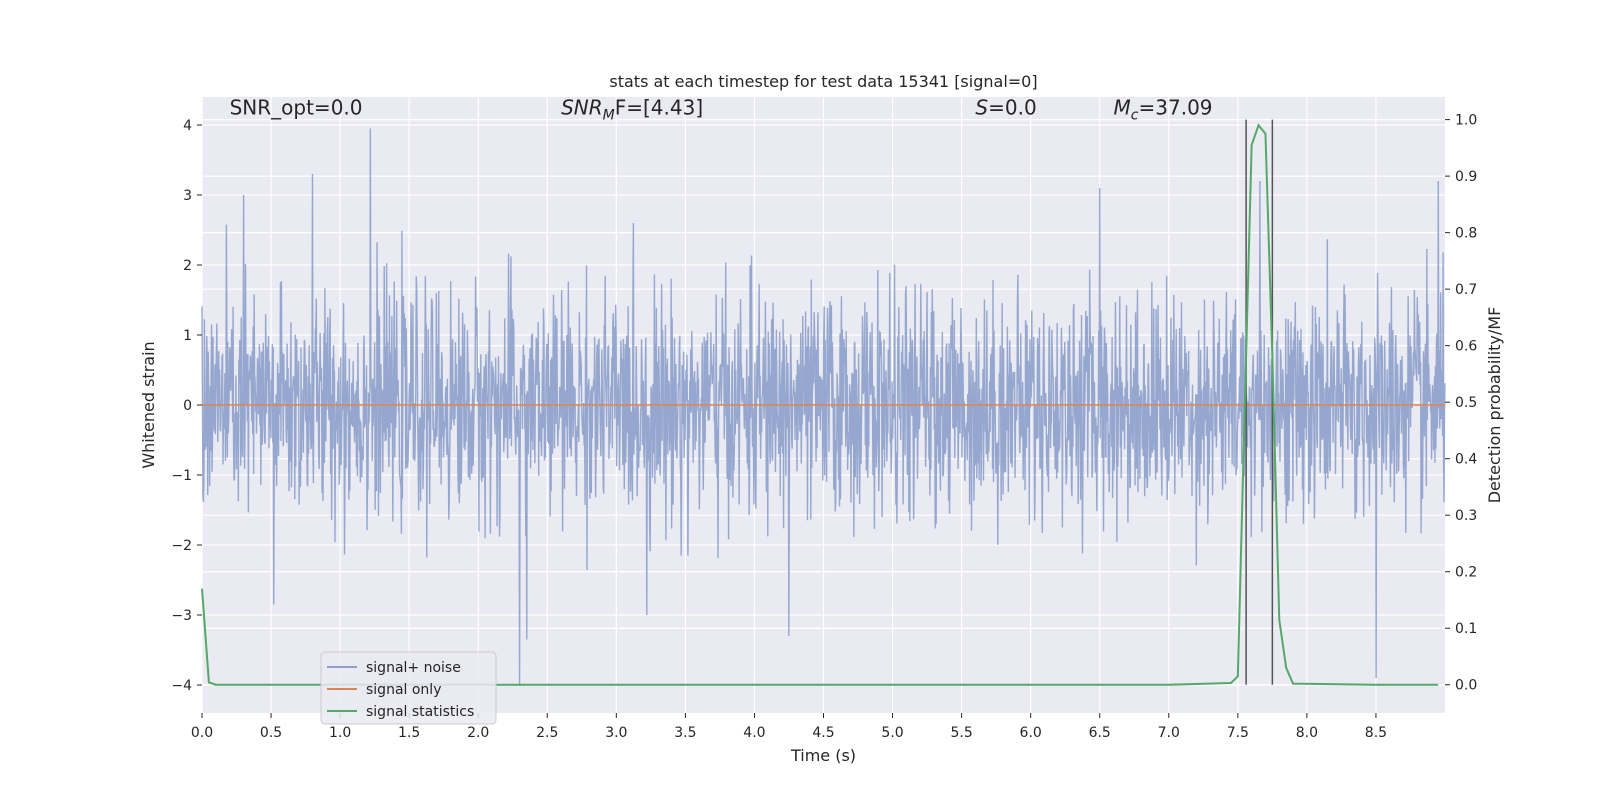  I want to click on x-axis-label: Time (s), so click(823, 755).